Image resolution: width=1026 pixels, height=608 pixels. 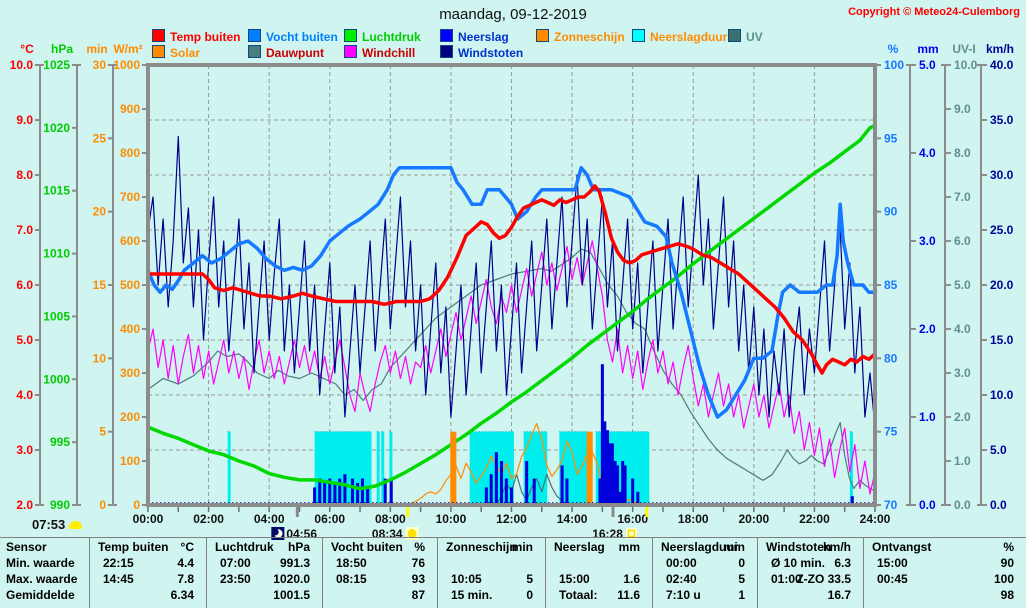 I want to click on legend-item-temp-buiten: Temp buiten, so click(x=196, y=36).